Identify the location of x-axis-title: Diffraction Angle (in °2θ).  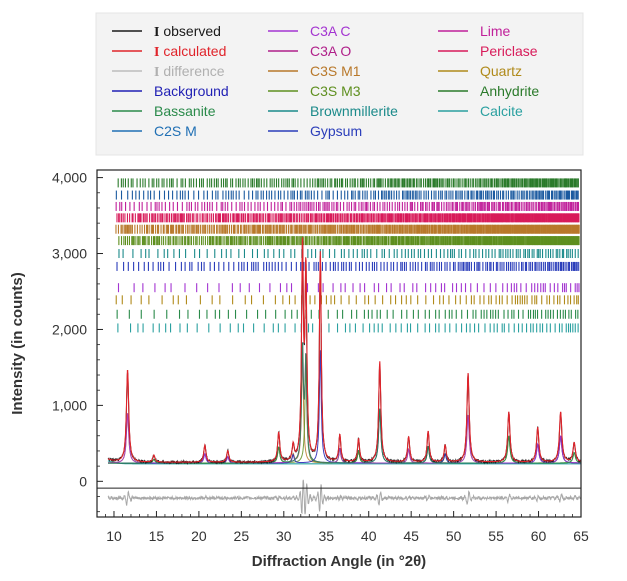
(339, 561).